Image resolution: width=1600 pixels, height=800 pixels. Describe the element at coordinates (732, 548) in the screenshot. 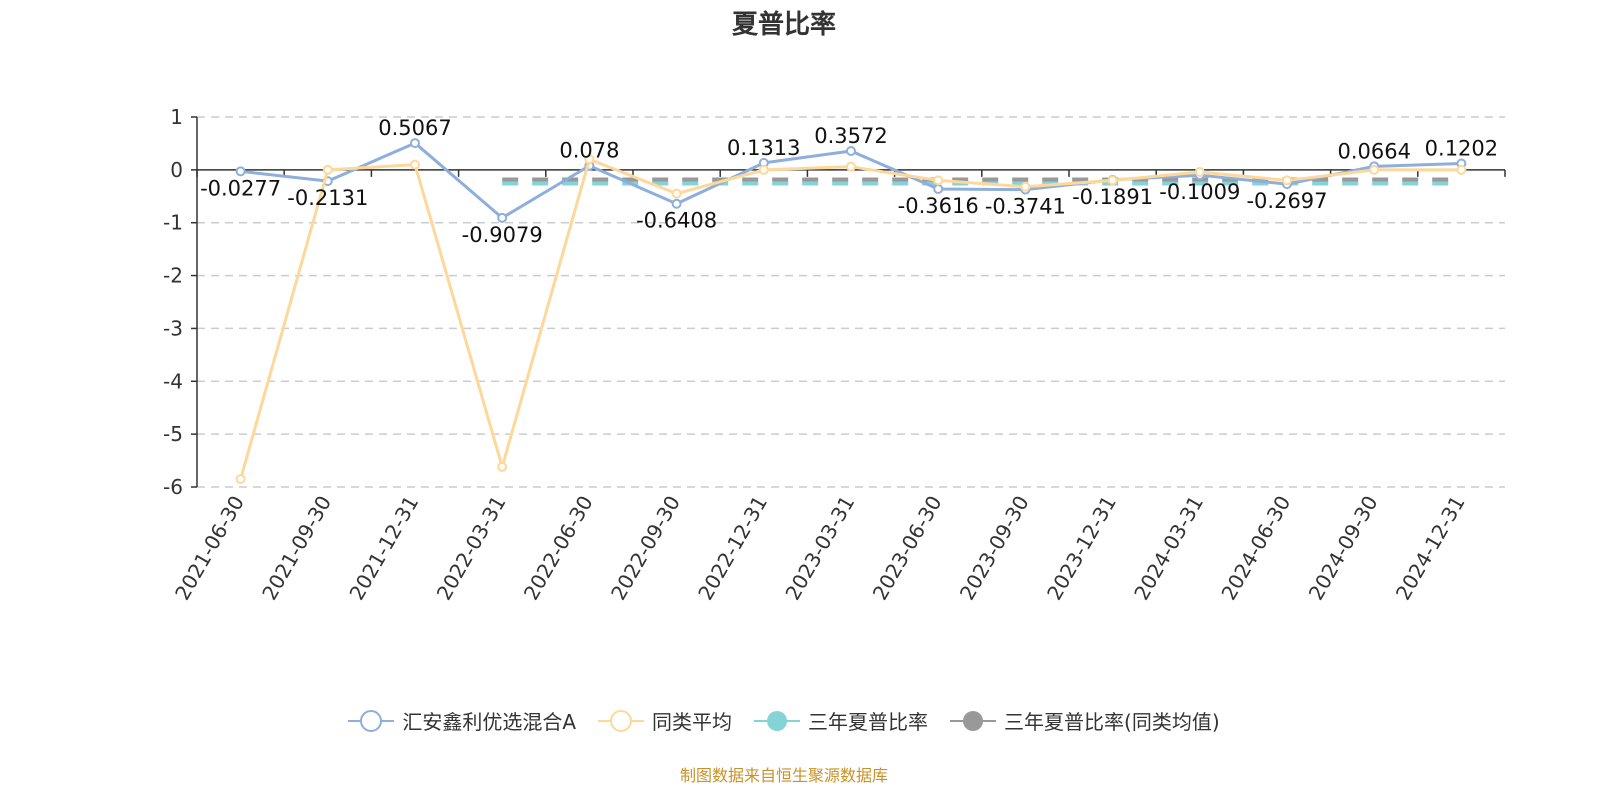

I see `svg-text: 2022-12-31` at that location.